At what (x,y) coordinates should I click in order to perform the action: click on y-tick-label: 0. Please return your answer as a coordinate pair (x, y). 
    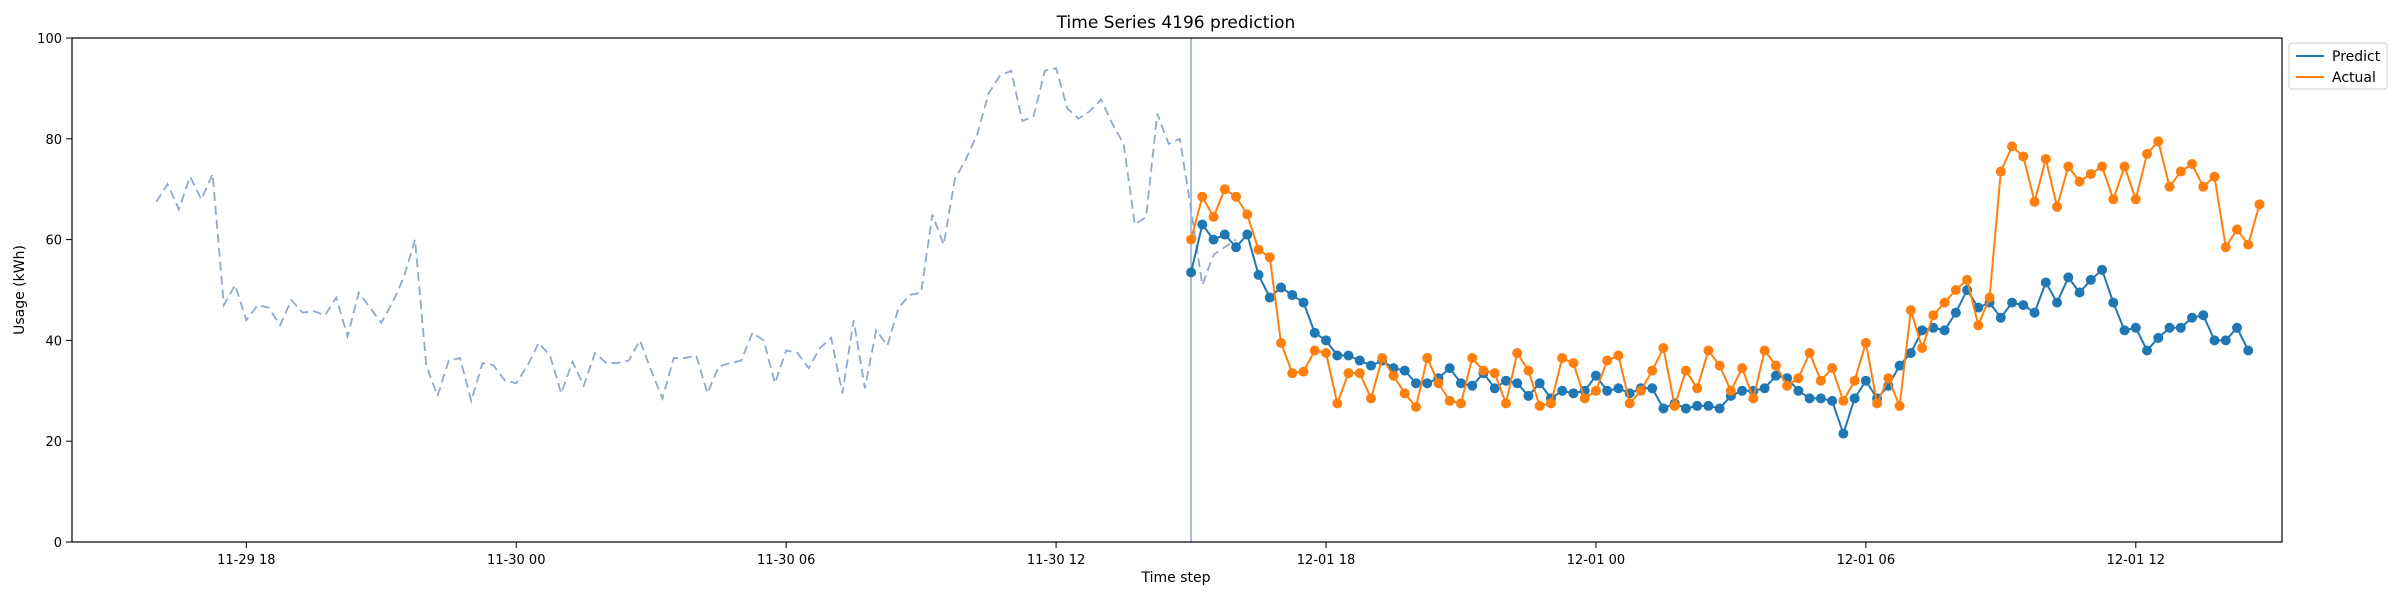
    Looking at the image, I should click on (58, 543).